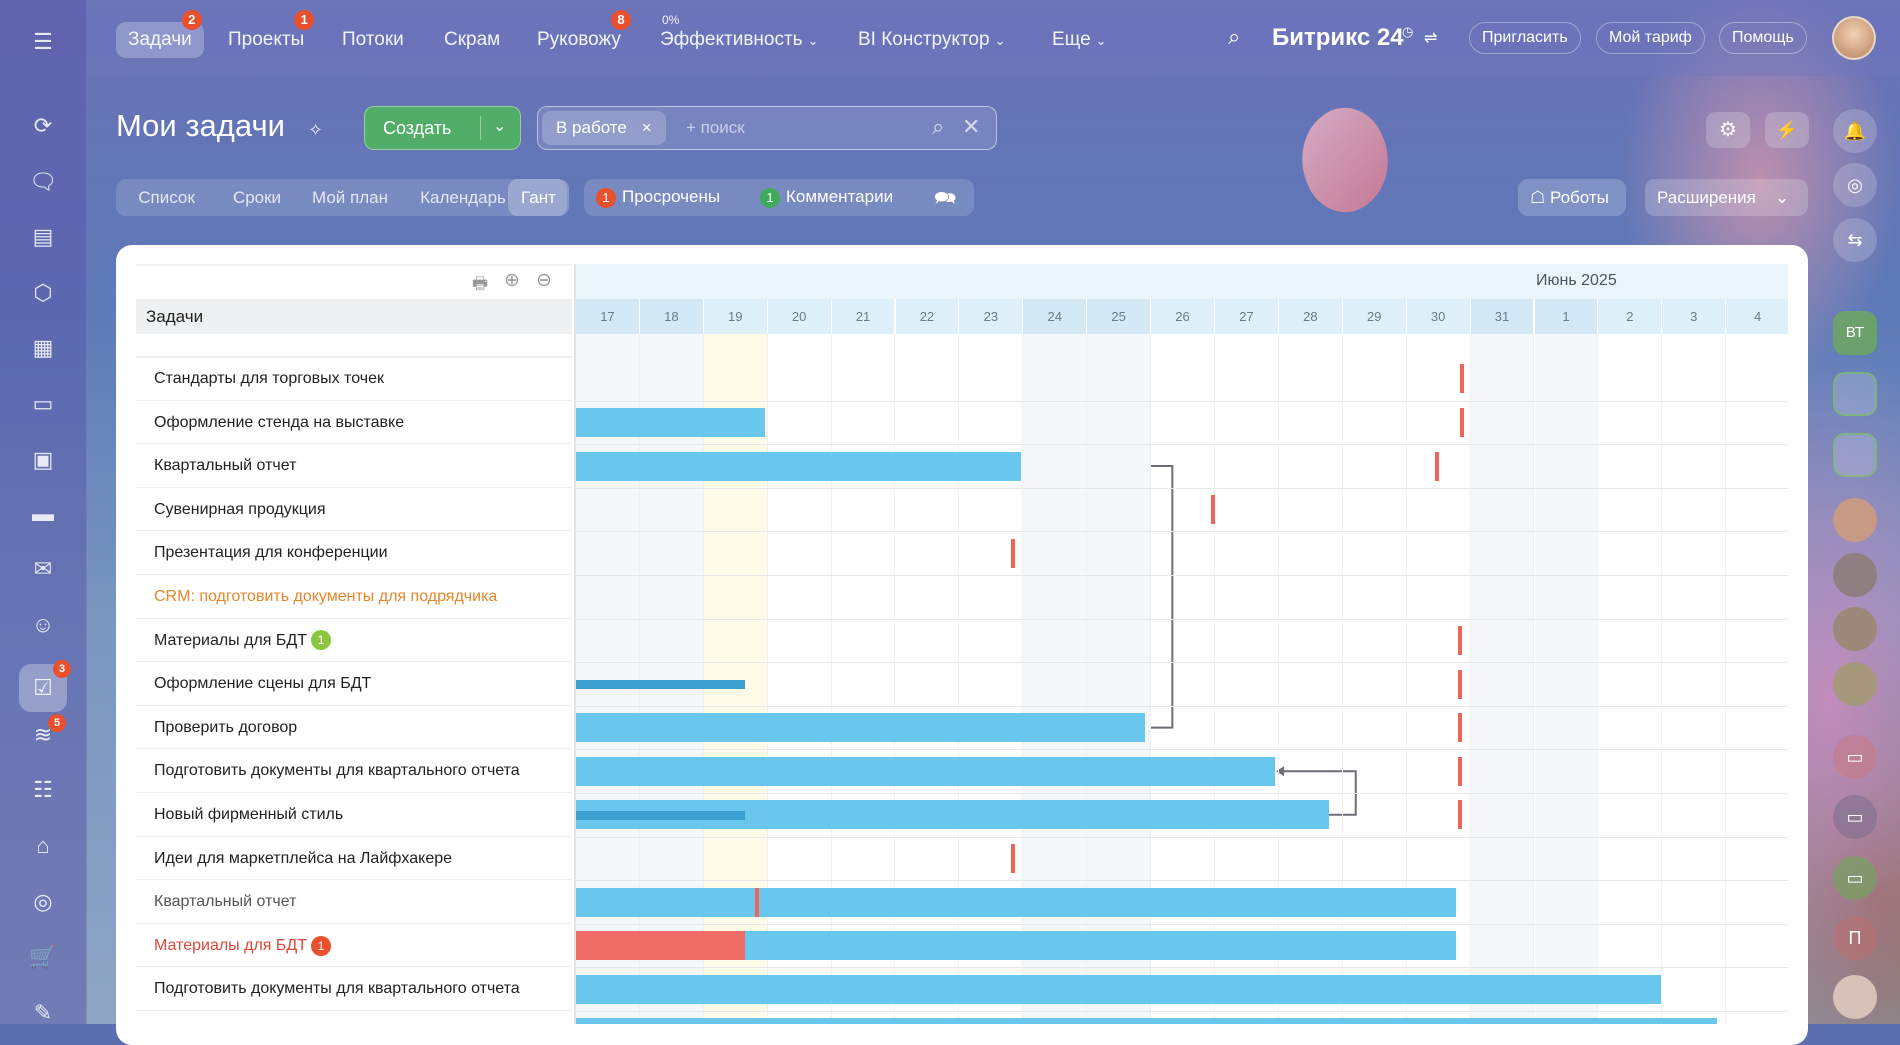 The image size is (1900, 1045). Describe the element at coordinates (43, 41) in the screenshot. I see `menu-icon: ☰` at that location.